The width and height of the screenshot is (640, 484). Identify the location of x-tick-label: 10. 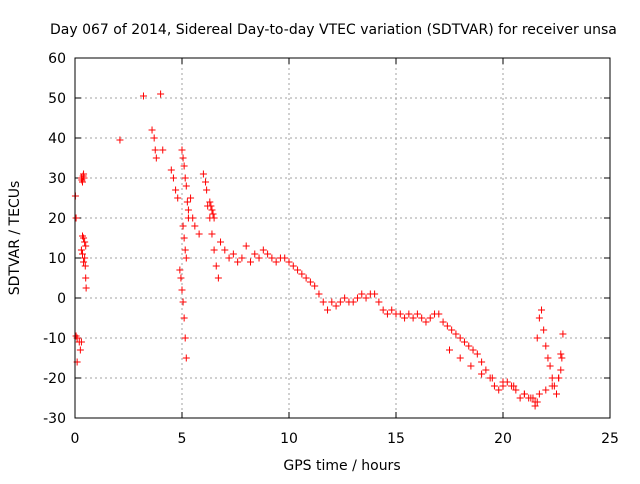
(289, 439).